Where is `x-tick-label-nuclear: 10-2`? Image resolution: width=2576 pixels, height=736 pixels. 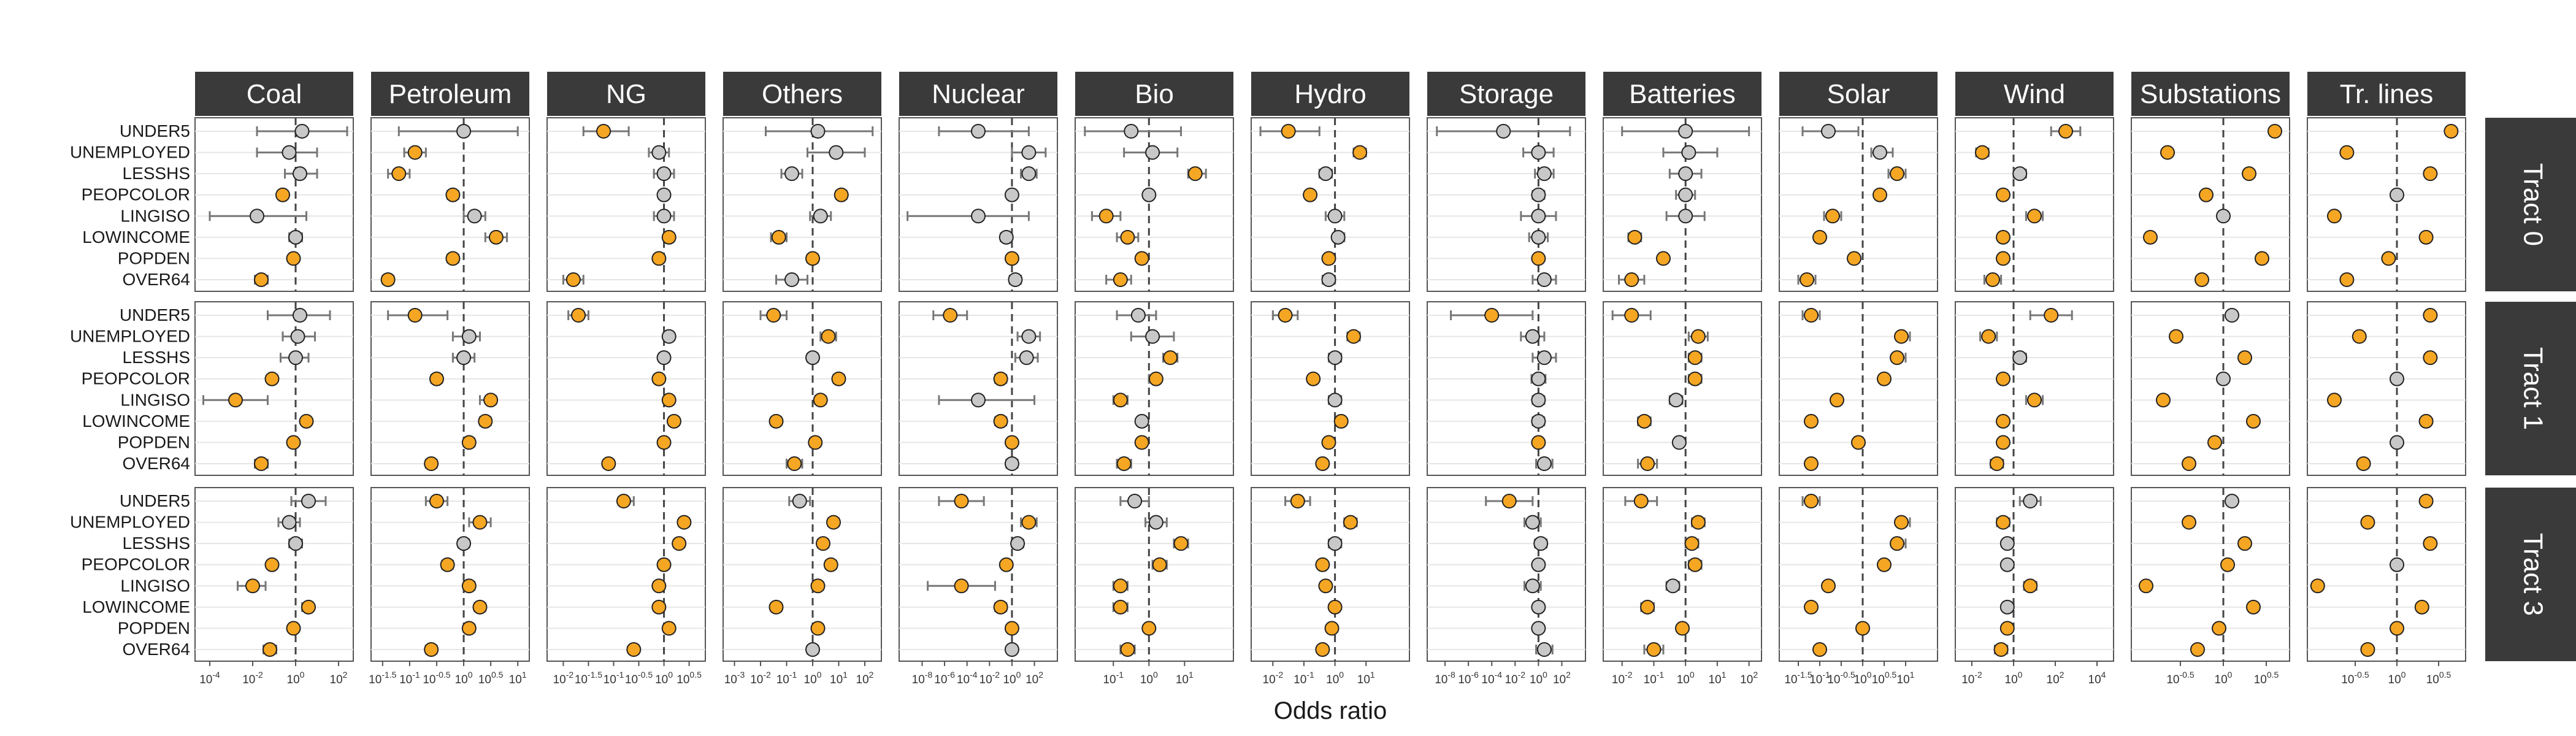
x-tick-label-nuclear: 10-2 is located at coordinates (989, 678).